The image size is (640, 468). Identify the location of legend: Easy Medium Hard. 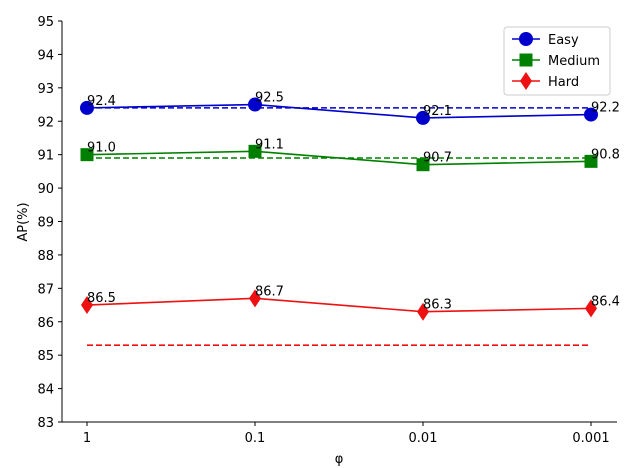
(557, 61).